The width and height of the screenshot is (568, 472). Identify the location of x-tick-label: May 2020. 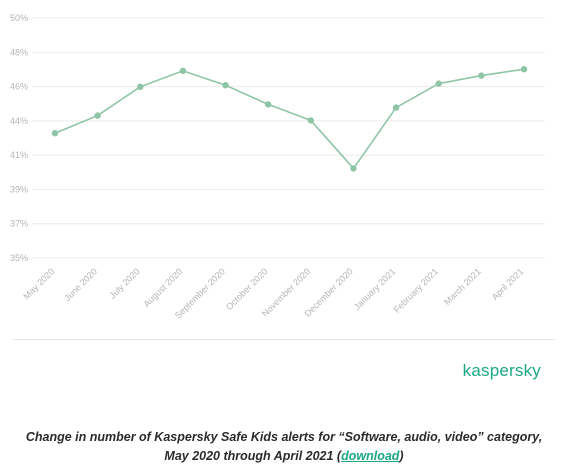
(38, 283).